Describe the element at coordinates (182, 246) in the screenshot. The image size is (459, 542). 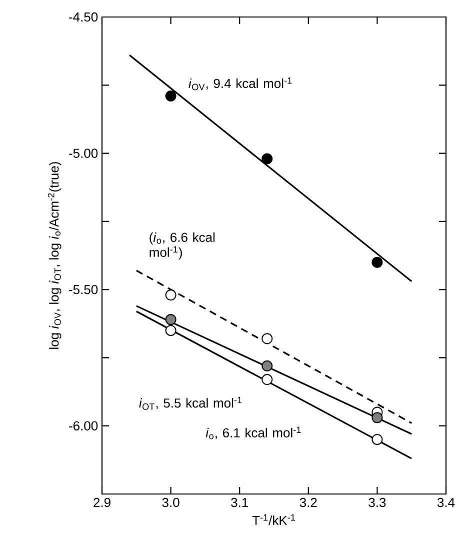
I see `annotation: (i$_{o}$, 6.6 kcal mol$^{-1}$)` at that location.